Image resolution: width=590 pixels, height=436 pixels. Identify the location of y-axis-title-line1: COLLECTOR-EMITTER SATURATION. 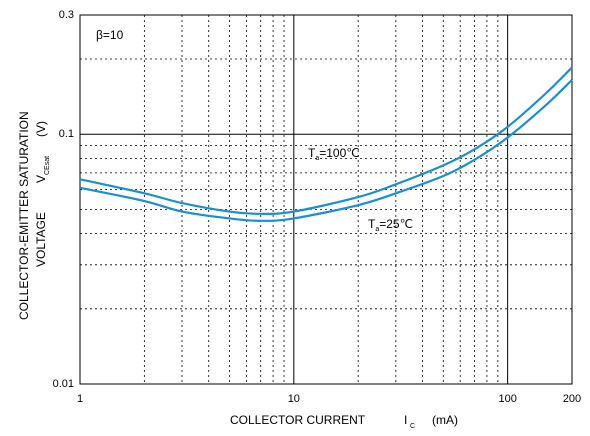
(24, 215).